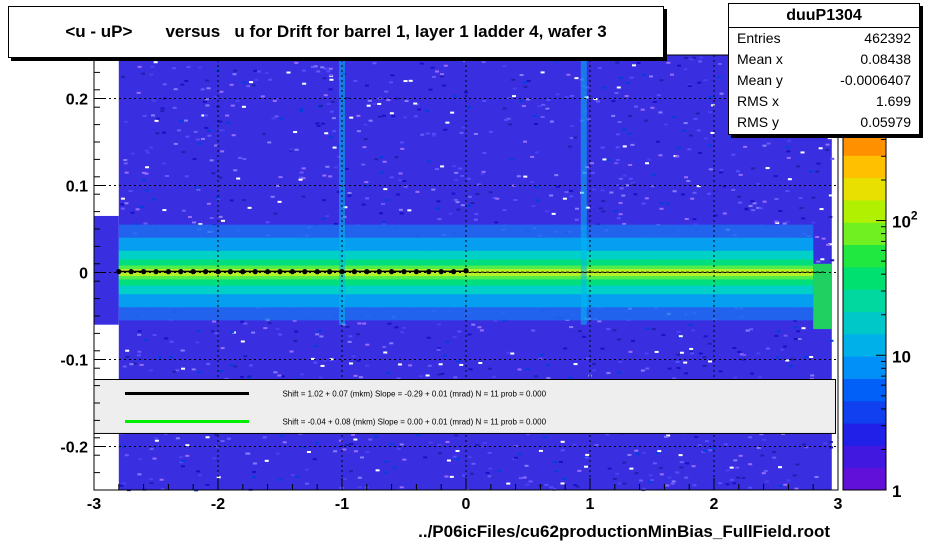  What do you see at coordinates (893, 101) in the screenshot?
I see `stats-value: 1.699` at bounding box center [893, 101].